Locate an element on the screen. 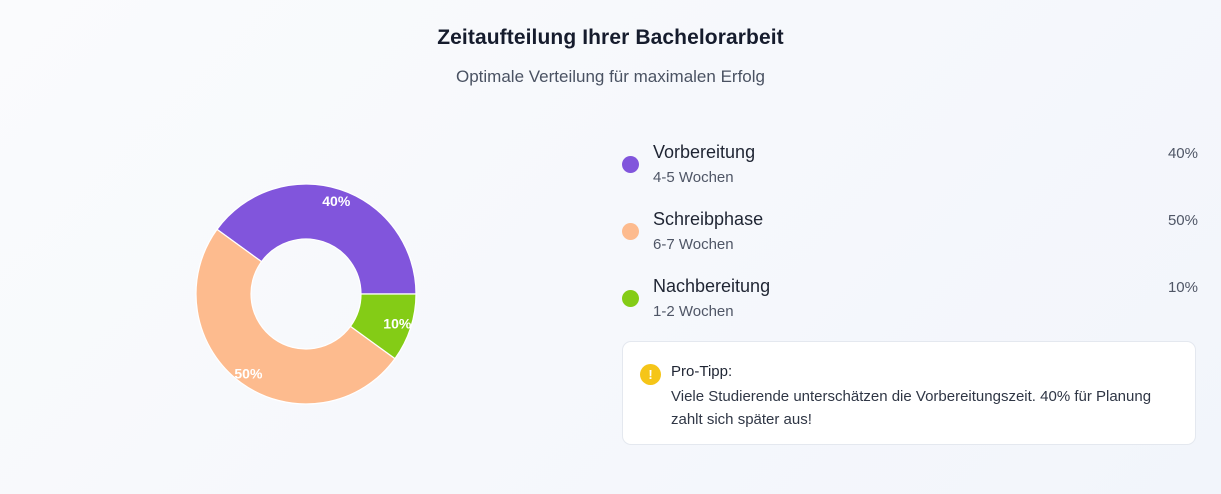 The width and height of the screenshot is (1221, 494). slice-schreibphase is located at coordinates (295, 316).